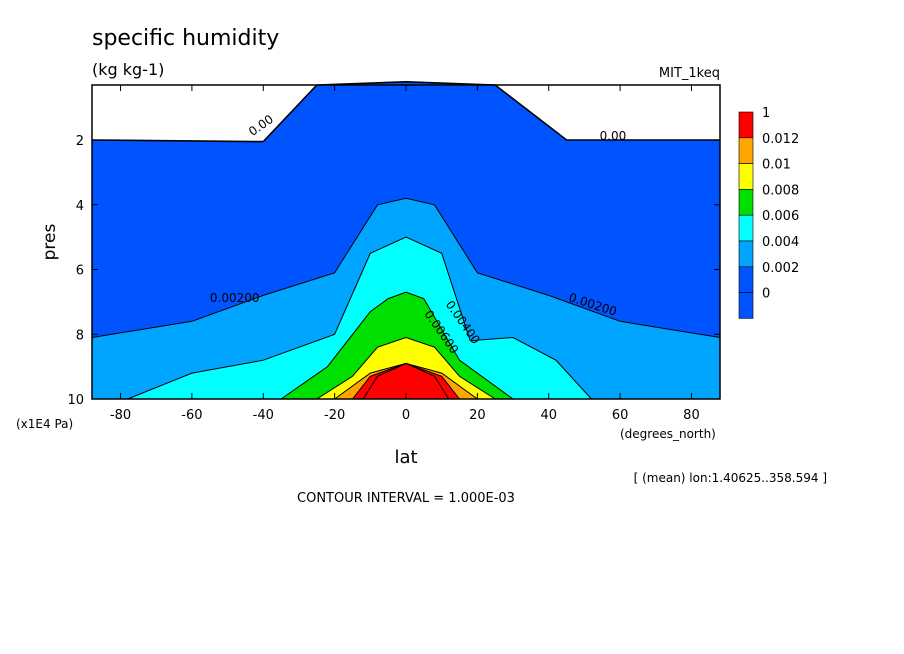 This screenshot has width=904, height=654. I want to click on contour-line-q_max, so click(406, 381).